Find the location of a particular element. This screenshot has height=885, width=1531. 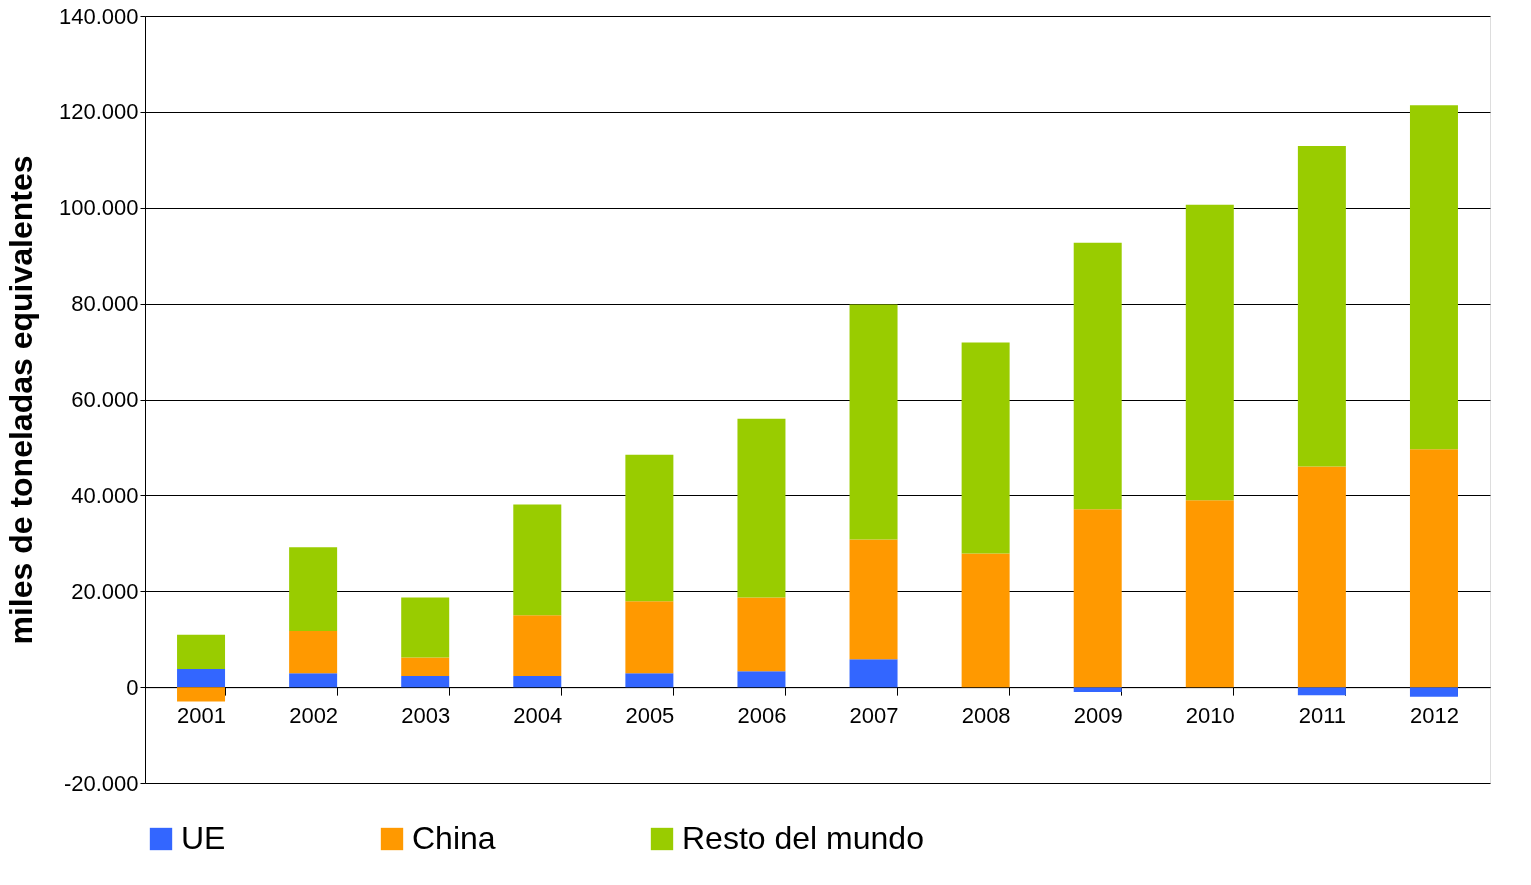

x-tick-label: 2005 is located at coordinates (650, 715).